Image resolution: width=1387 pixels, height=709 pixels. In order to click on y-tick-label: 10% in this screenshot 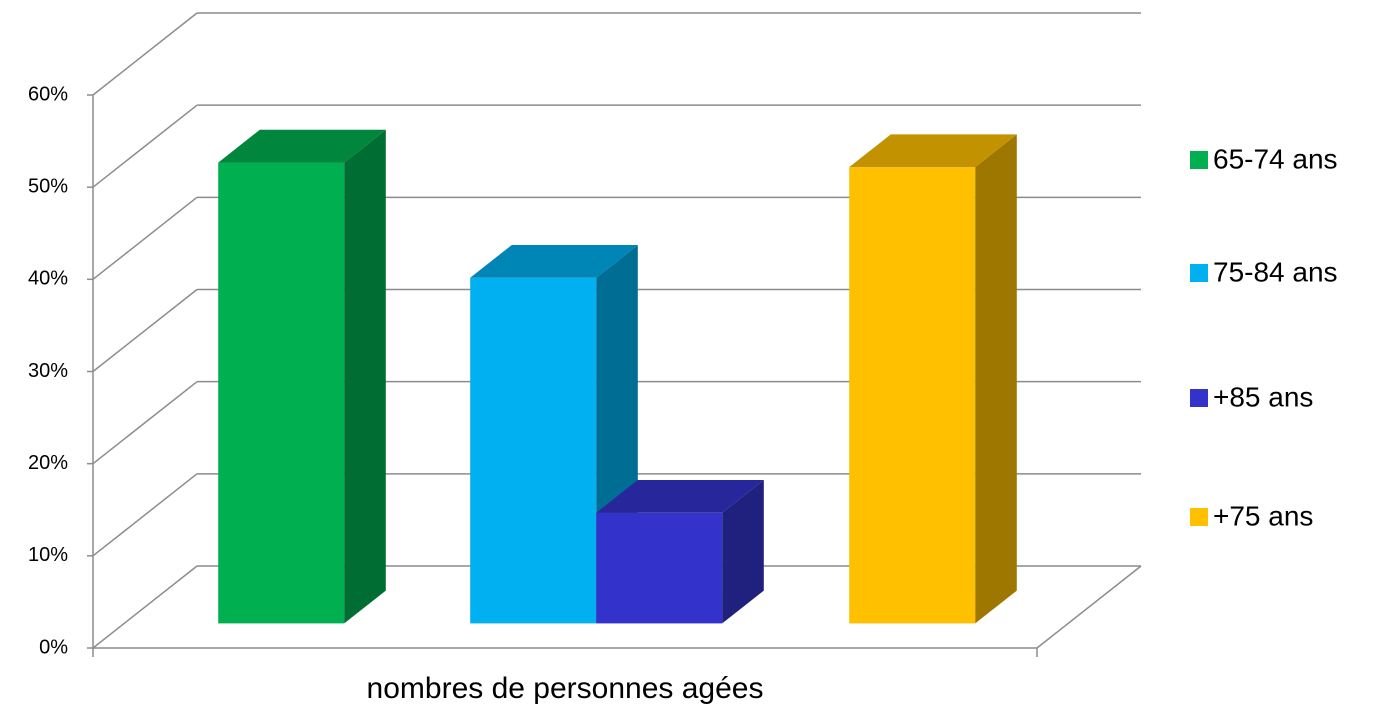, I will do `click(48, 555)`.